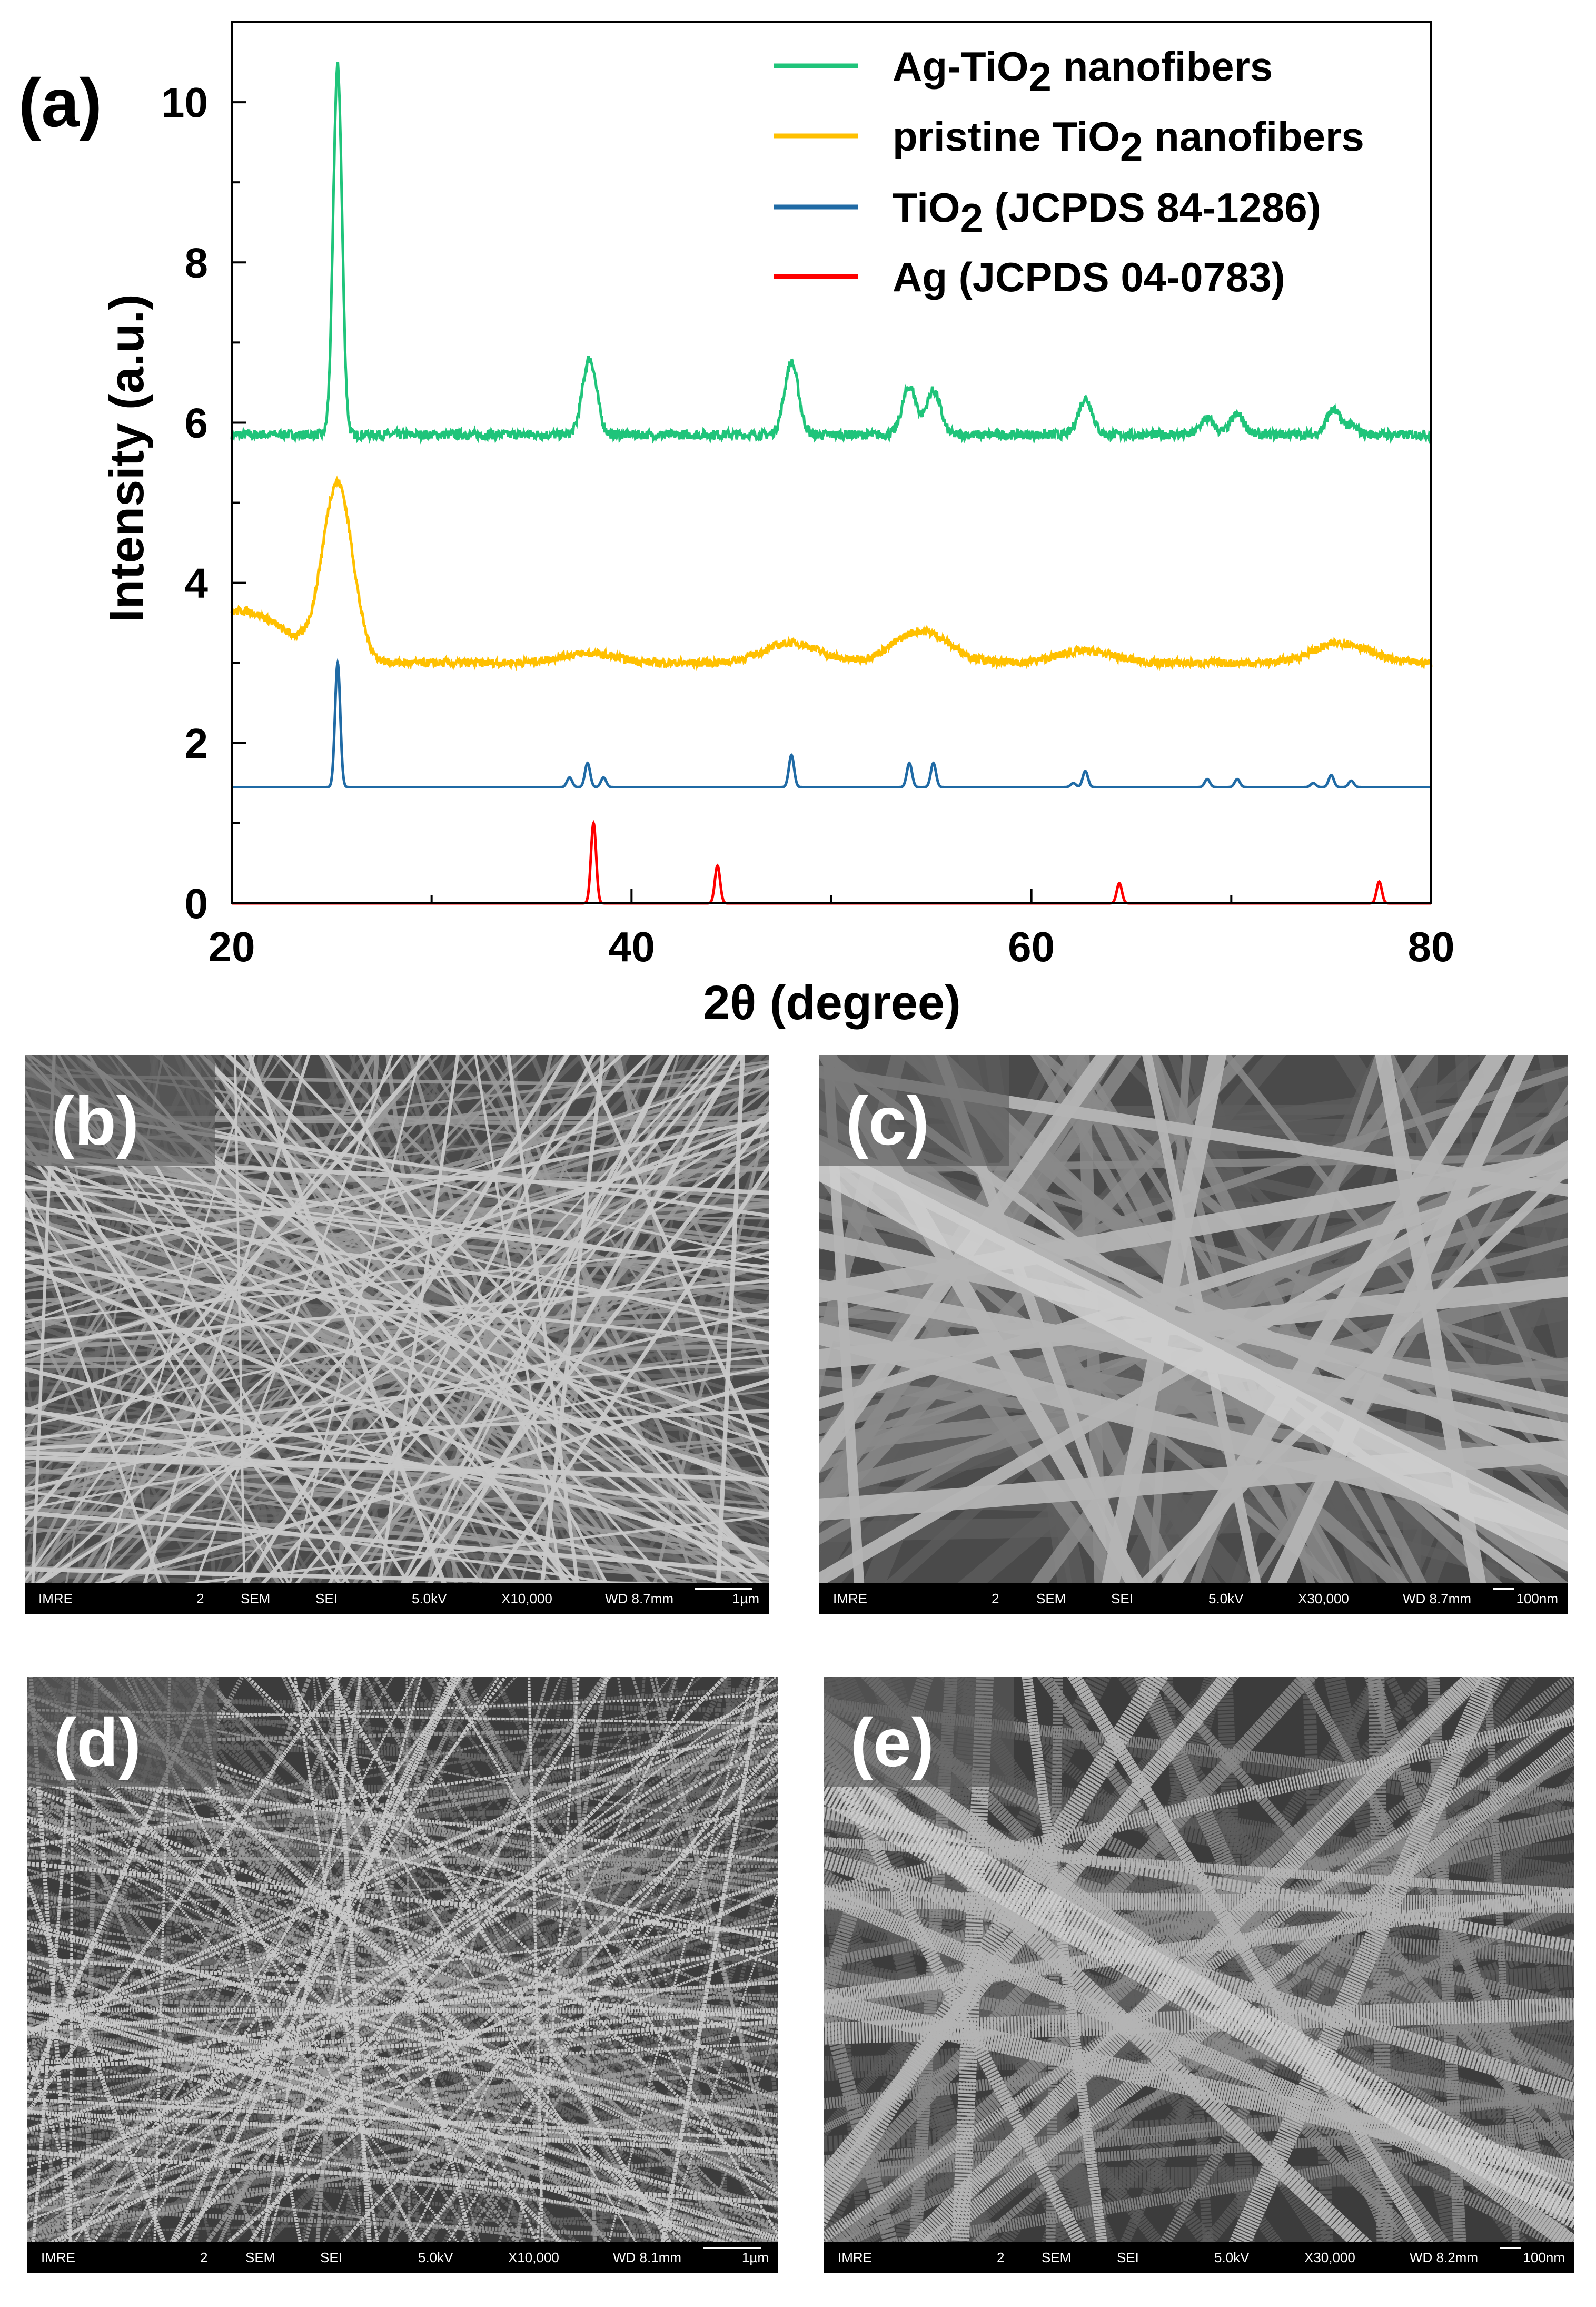 The width and height of the screenshot is (1596, 2307). Describe the element at coordinates (631, 946) in the screenshot. I see `x-tick-label: 40` at that location.